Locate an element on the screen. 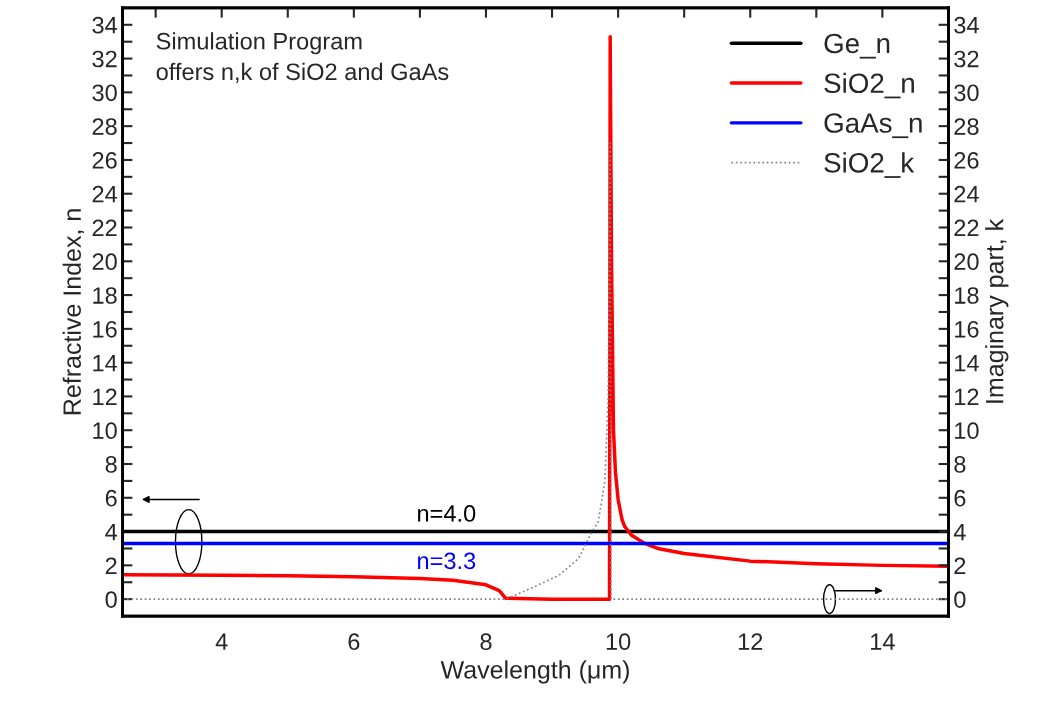 The height and width of the screenshot is (718, 1048). y2-tick-label: 34 is located at coordinates (966, 25).